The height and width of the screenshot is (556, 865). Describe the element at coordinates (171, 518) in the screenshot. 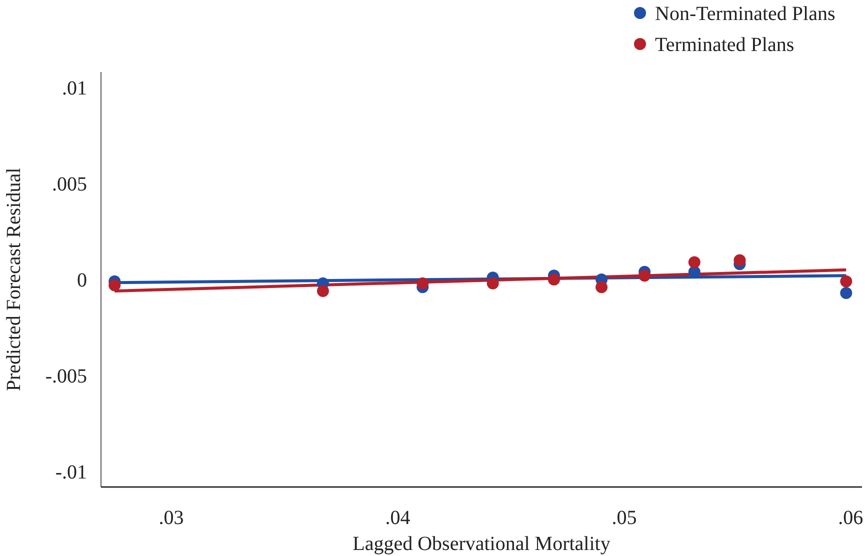

I see `x-tick-label: .03` at that location.